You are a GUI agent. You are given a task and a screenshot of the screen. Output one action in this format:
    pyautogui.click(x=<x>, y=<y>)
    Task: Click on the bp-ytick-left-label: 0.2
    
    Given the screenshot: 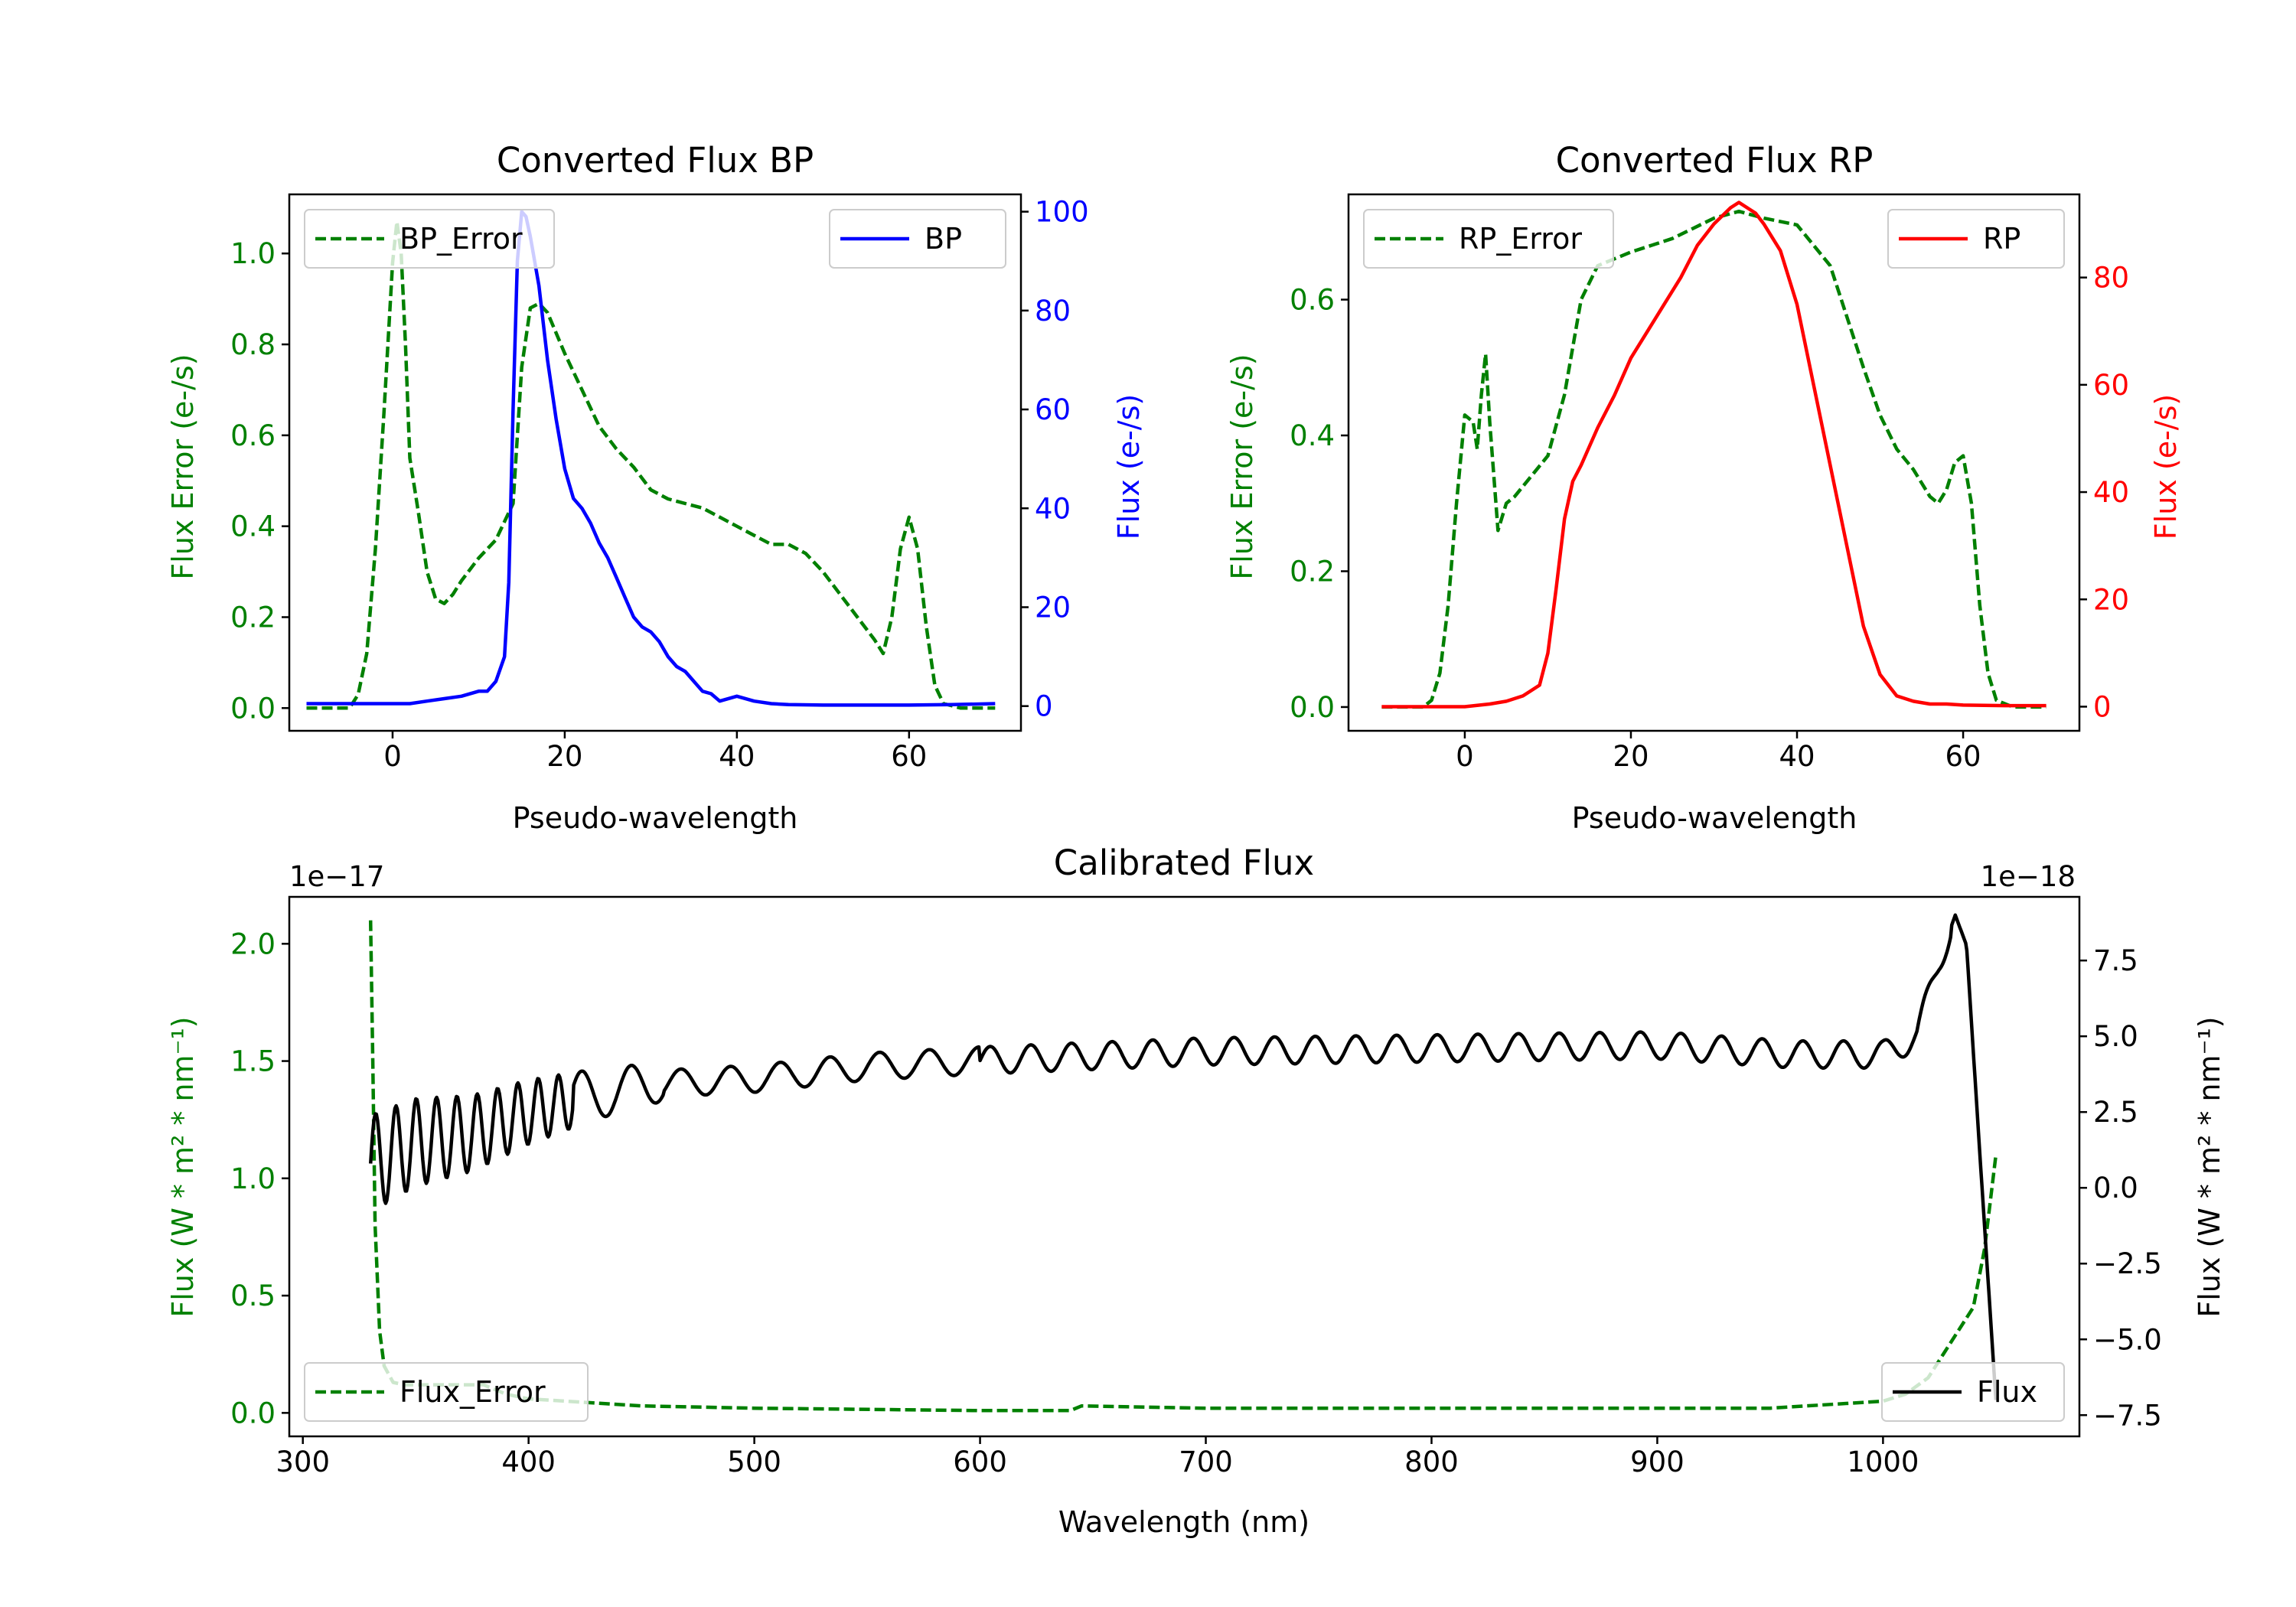 What is the action you would take?
    pyautogui.click(x=253, y=617)
    